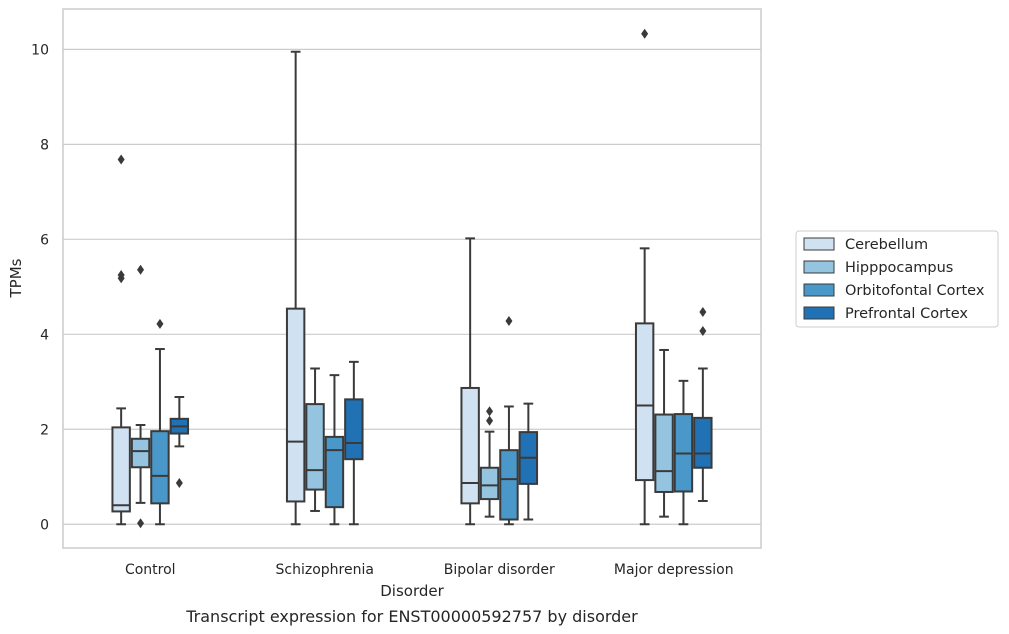  I want to click on x-tick-label: Schizophrenia, so click(325, 570).